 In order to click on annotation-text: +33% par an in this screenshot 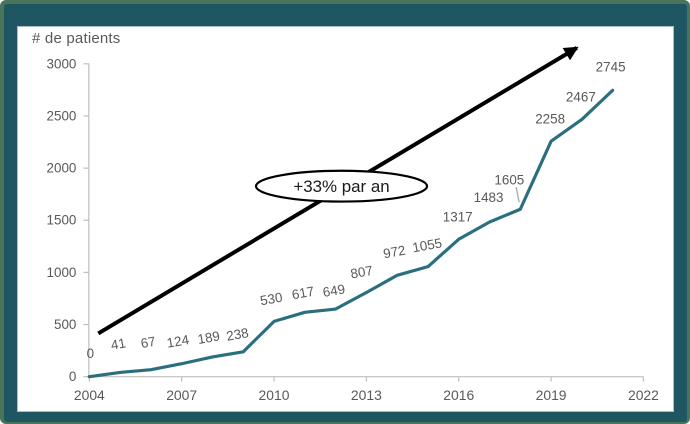, I will do `click(341, 186)`.